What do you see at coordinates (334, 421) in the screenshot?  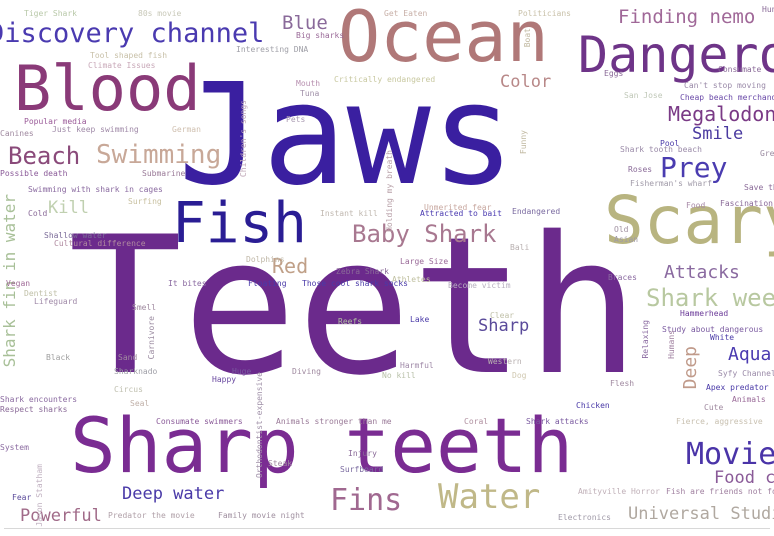 I see `word-animals-stronger-than-me: Animals stronger than me` at bounding box center [334, 421].